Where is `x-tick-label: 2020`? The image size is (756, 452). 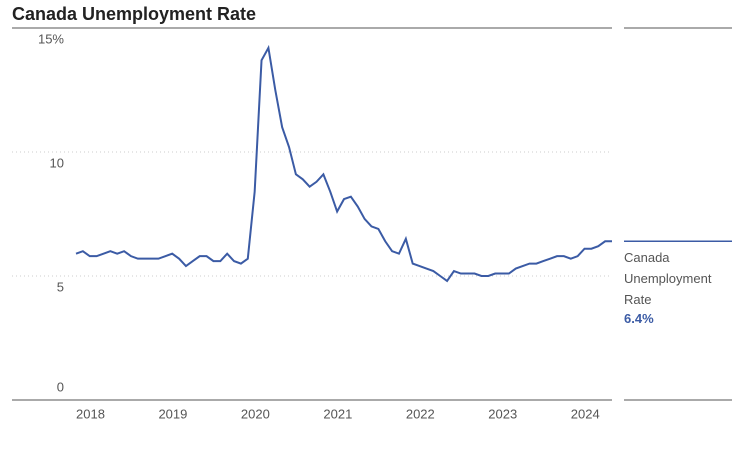
x-tick-label: 2020 is located at coordinates (255, 413).